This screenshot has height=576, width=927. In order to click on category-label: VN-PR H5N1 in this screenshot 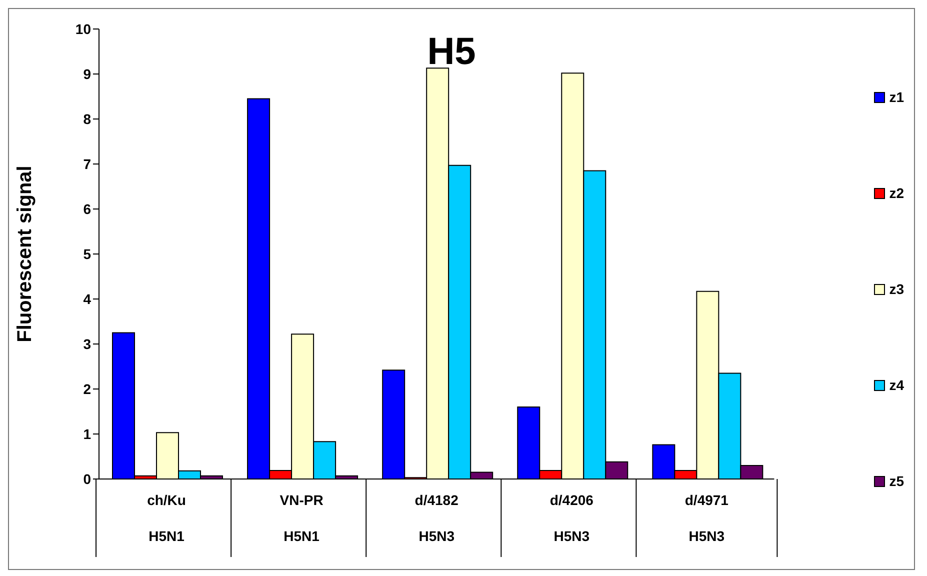, I will do `click(302, 518)`.